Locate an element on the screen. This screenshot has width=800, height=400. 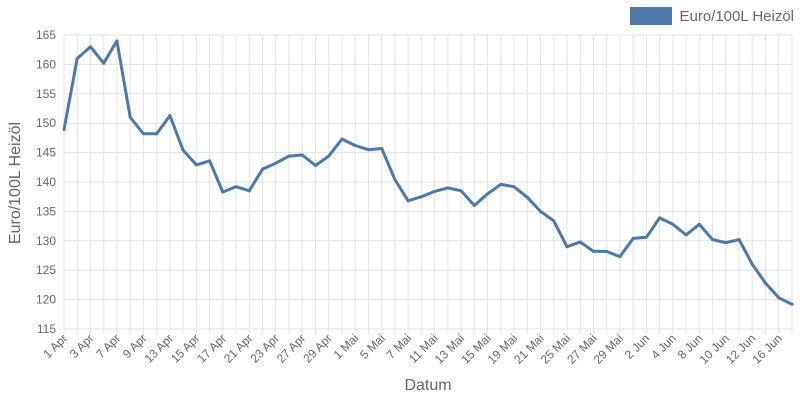
legend-swatch is located at coordinates (651, 16).